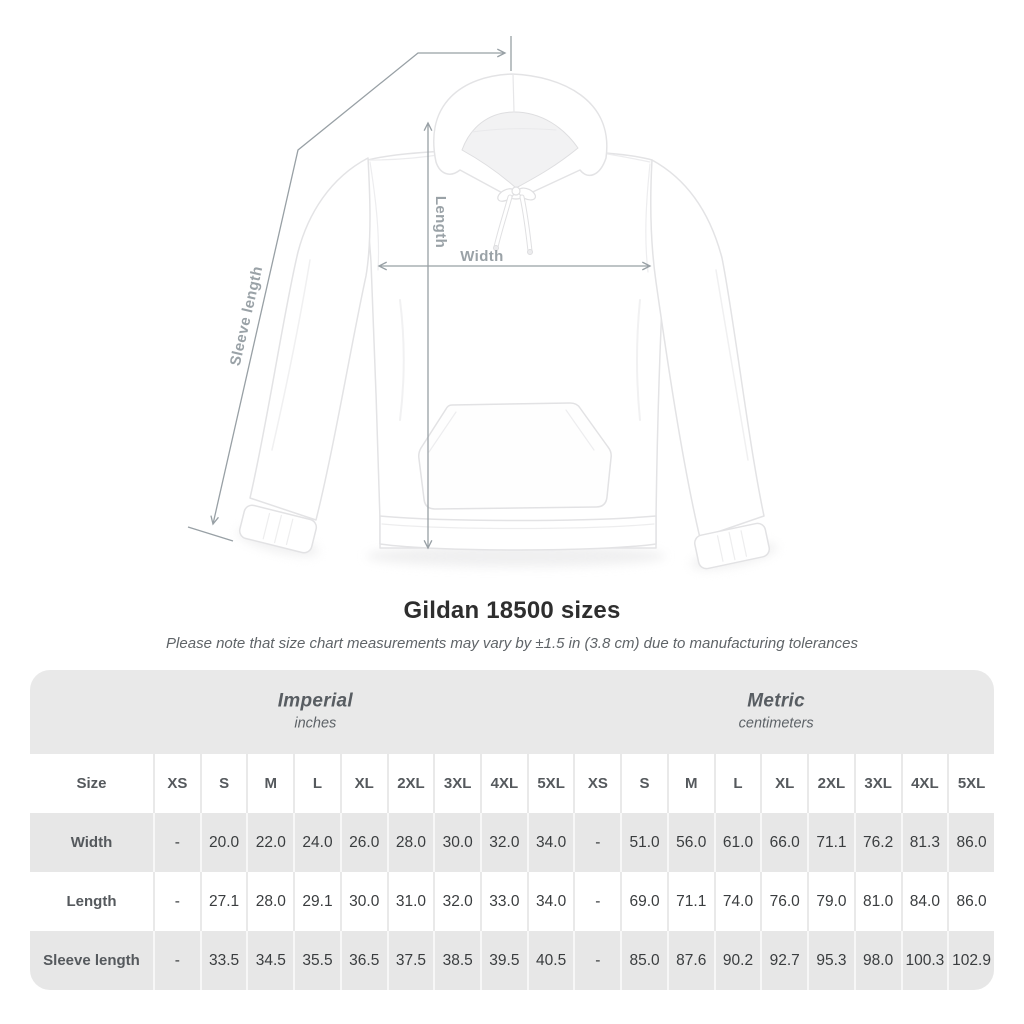  Describe the element at coordinates (924, 842) in the screenshot. I see `value-cell: 81.3` at that location.